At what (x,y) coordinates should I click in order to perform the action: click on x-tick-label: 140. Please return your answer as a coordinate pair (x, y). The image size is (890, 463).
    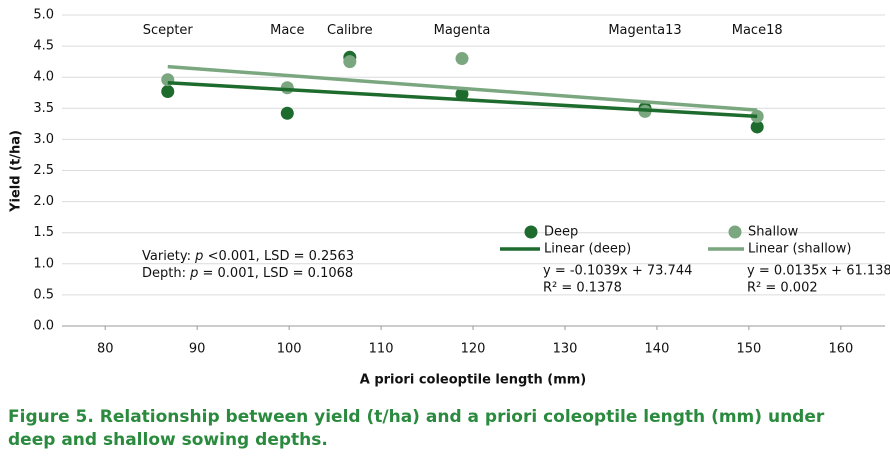
    Looking at the image, I should click on (657, 349).